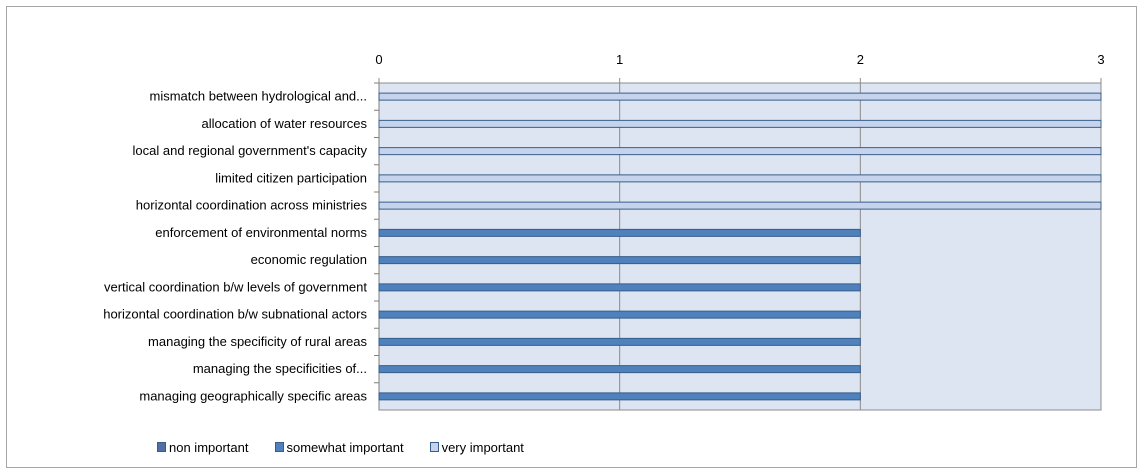 Image resolution: width=1144 pixels, height=476 pixels. I want to click on x-tick-label: 0, so click(378, 59).